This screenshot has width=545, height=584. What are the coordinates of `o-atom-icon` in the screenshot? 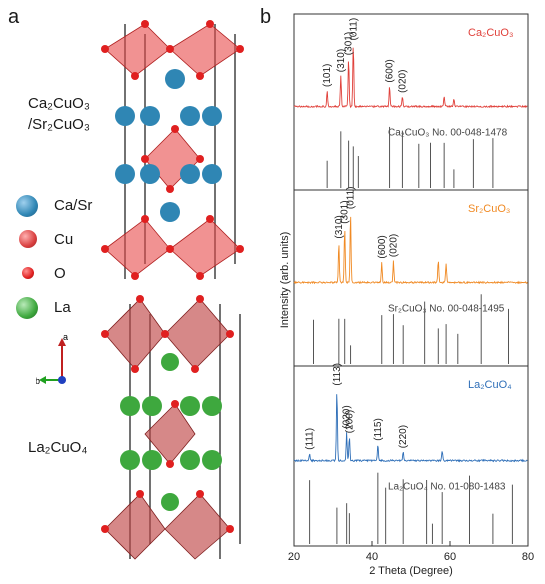 It's located at (28, 273).